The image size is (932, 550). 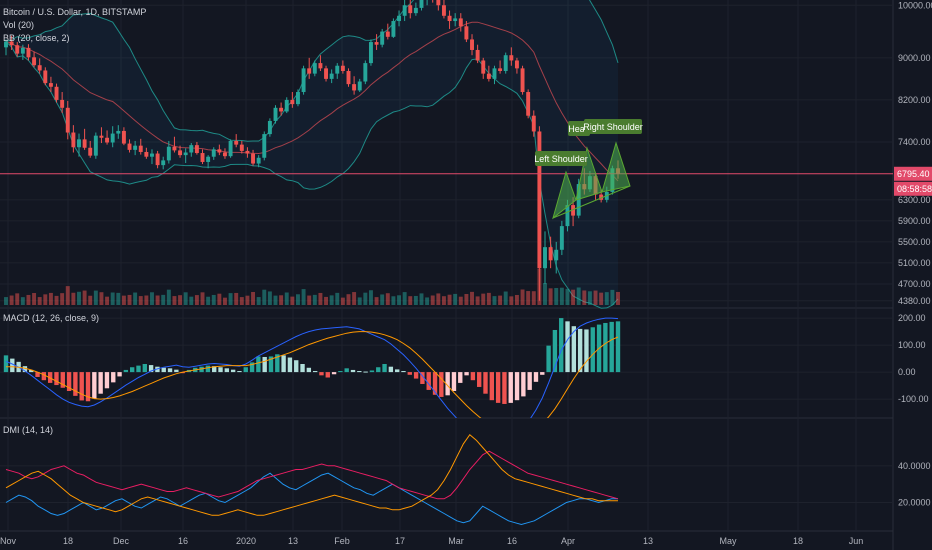 What do you see at coordinates (568, 541) in the screenshot?
I see `time-tick-label: Apr` at bounding box center [568, 541].